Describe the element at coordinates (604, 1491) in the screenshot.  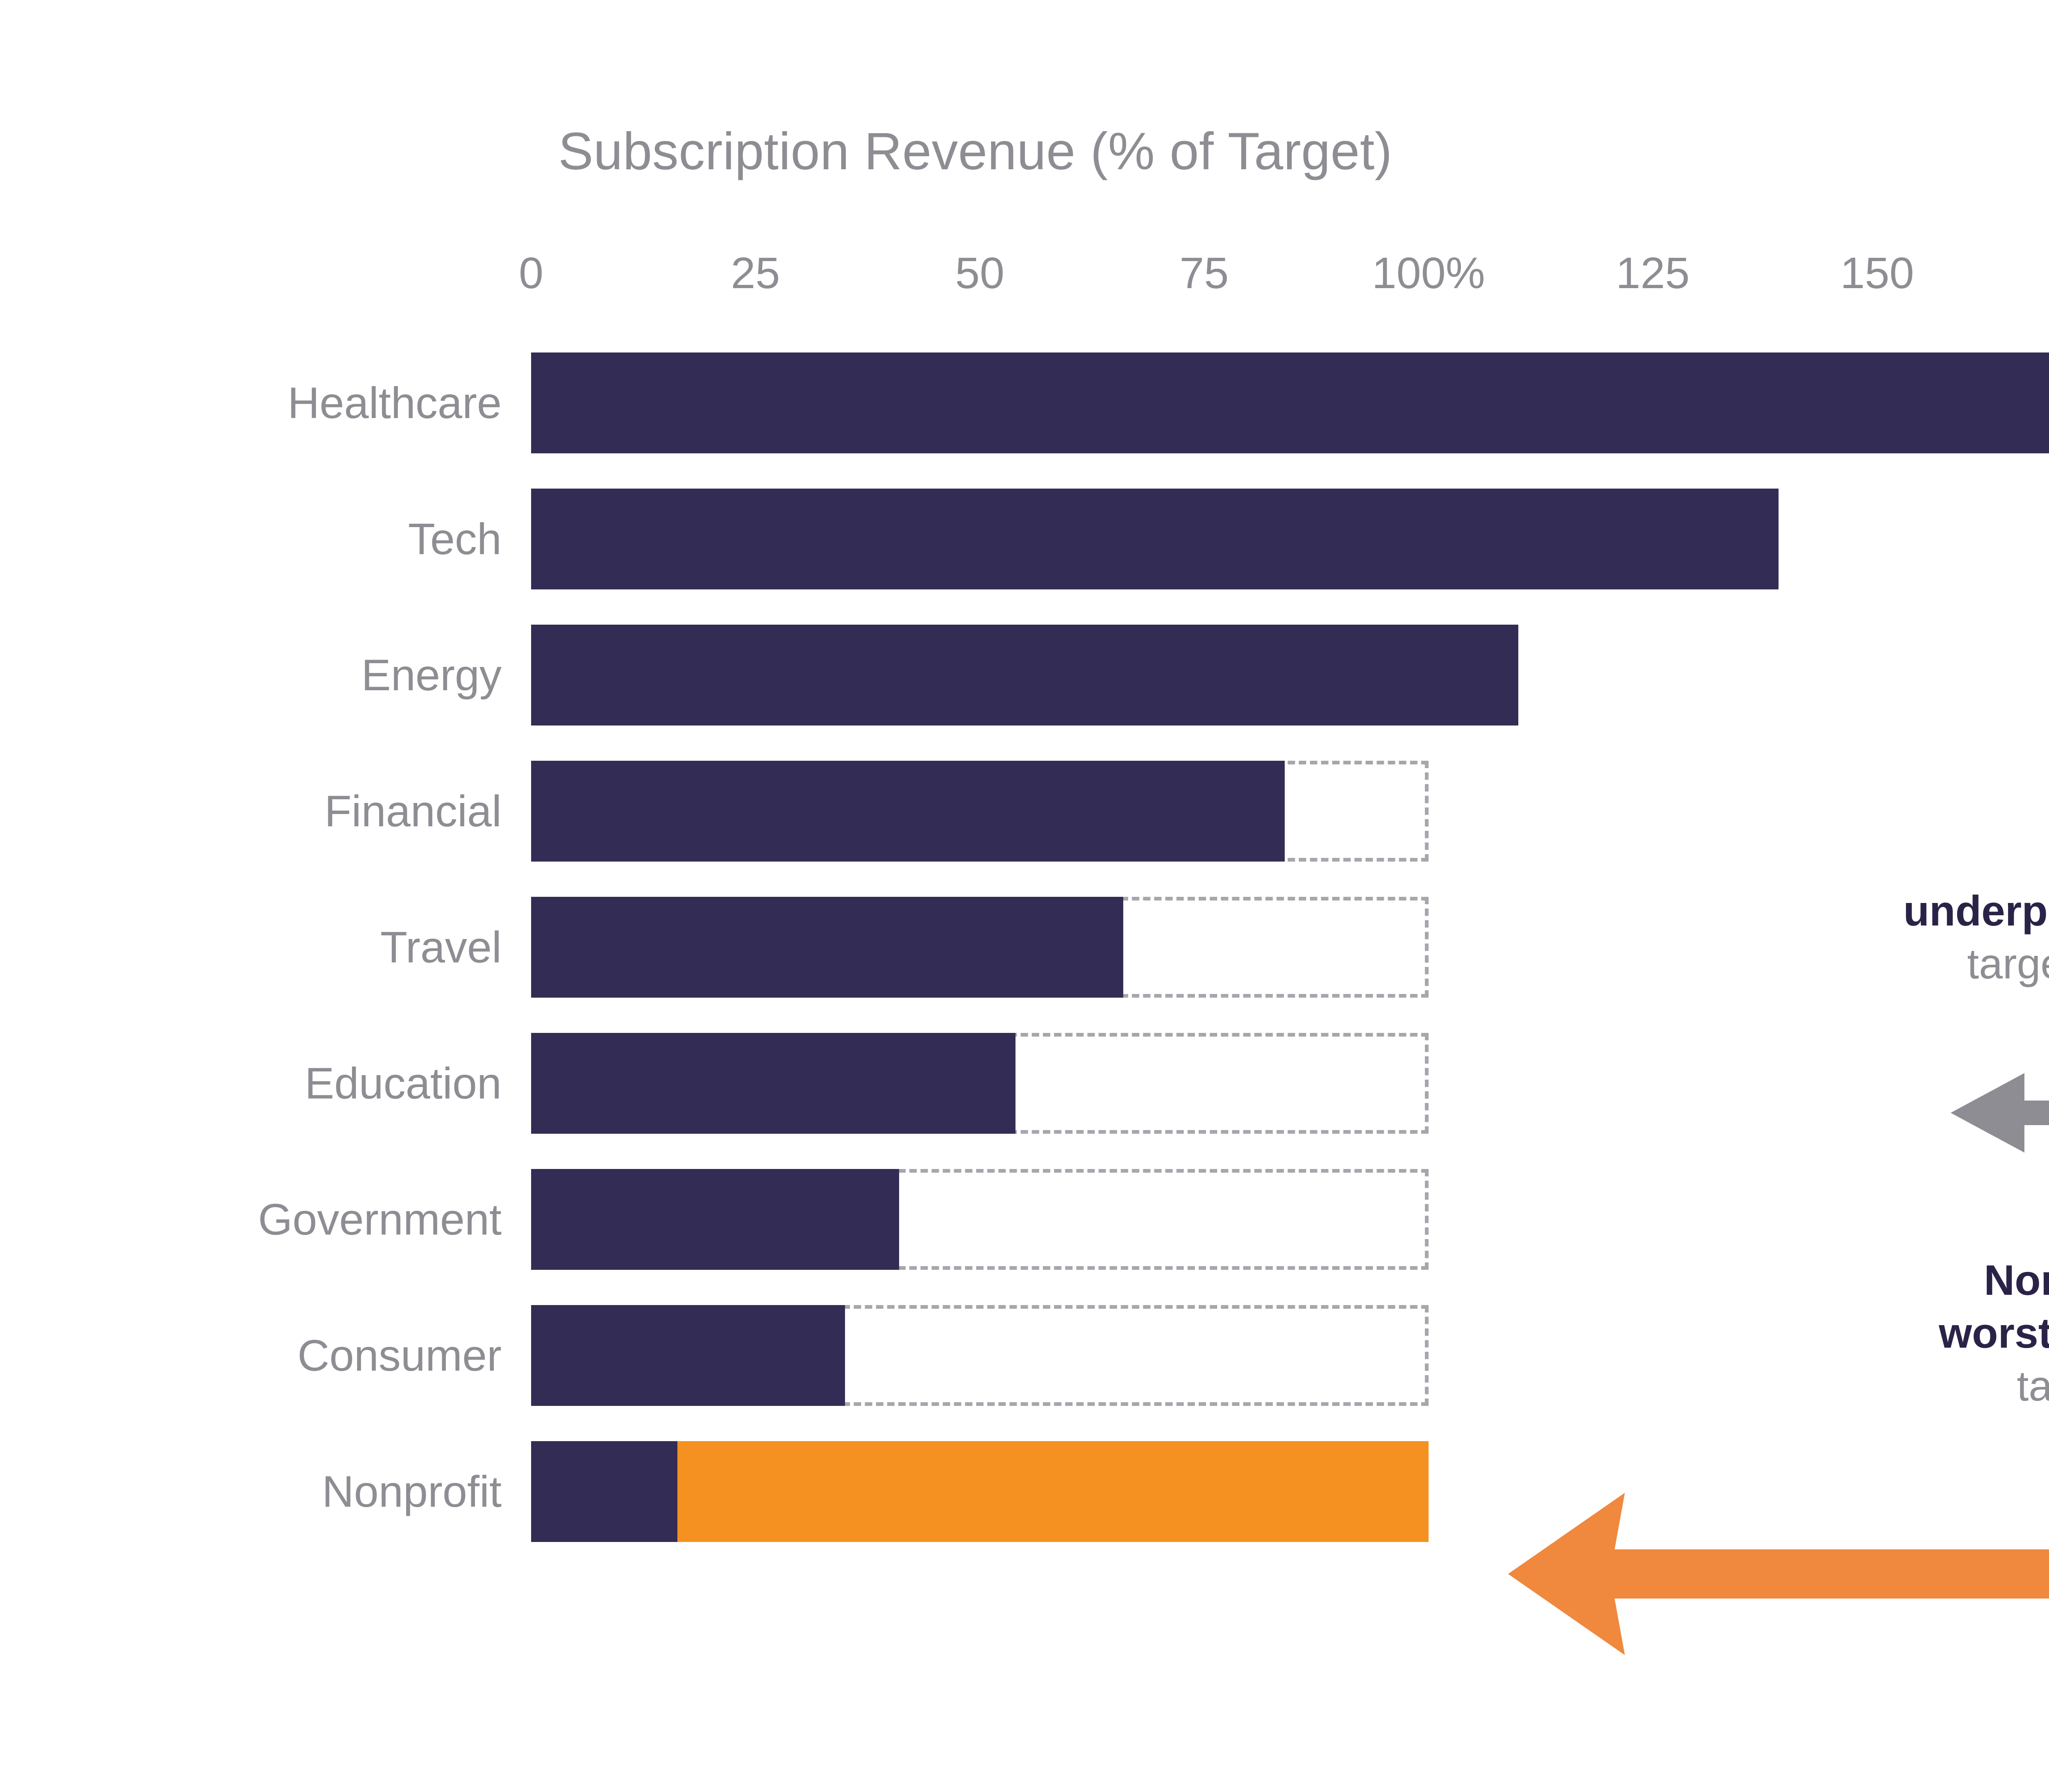
I see `bar-nonprofit` at that location.